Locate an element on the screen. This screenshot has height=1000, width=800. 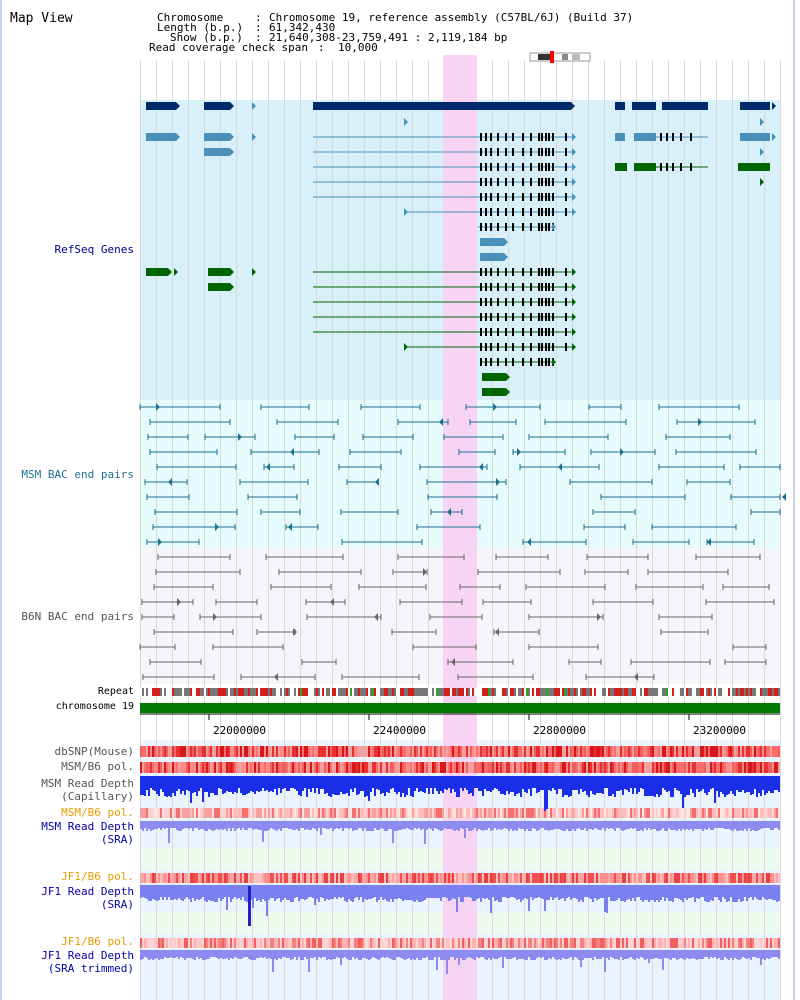
gene-strand-arrow is located at coordinates (554, 362).